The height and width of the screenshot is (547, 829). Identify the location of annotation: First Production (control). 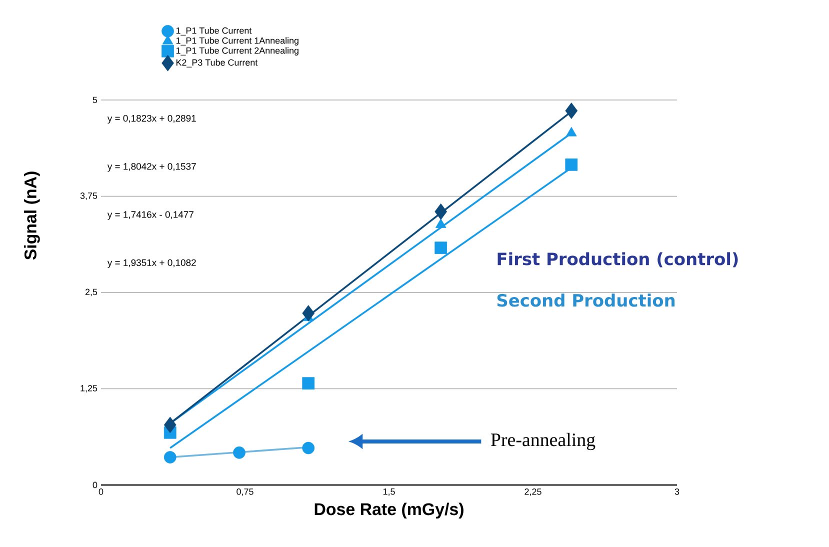
(618, 260).